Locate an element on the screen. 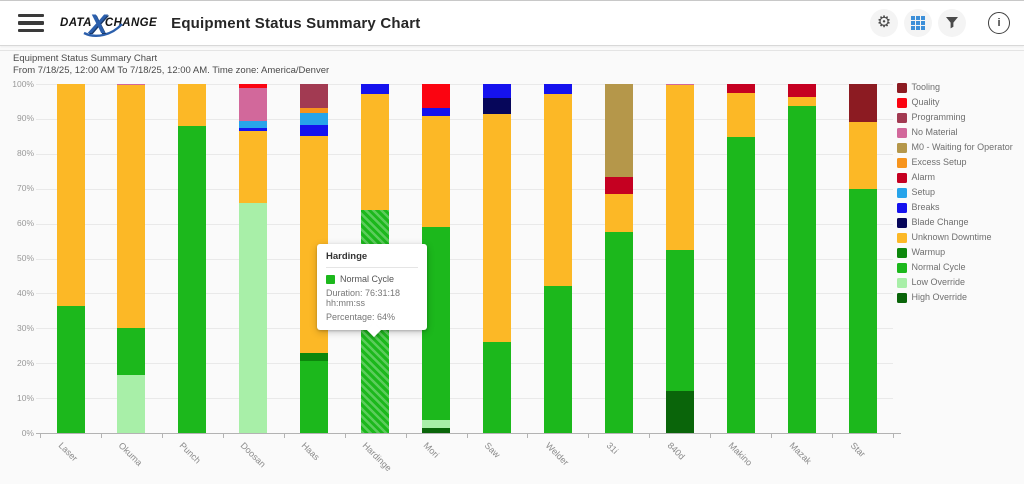 Image resolution: width=1024 pixels, height=484 pixels. bar-saw is located at coordinates (497, 258).